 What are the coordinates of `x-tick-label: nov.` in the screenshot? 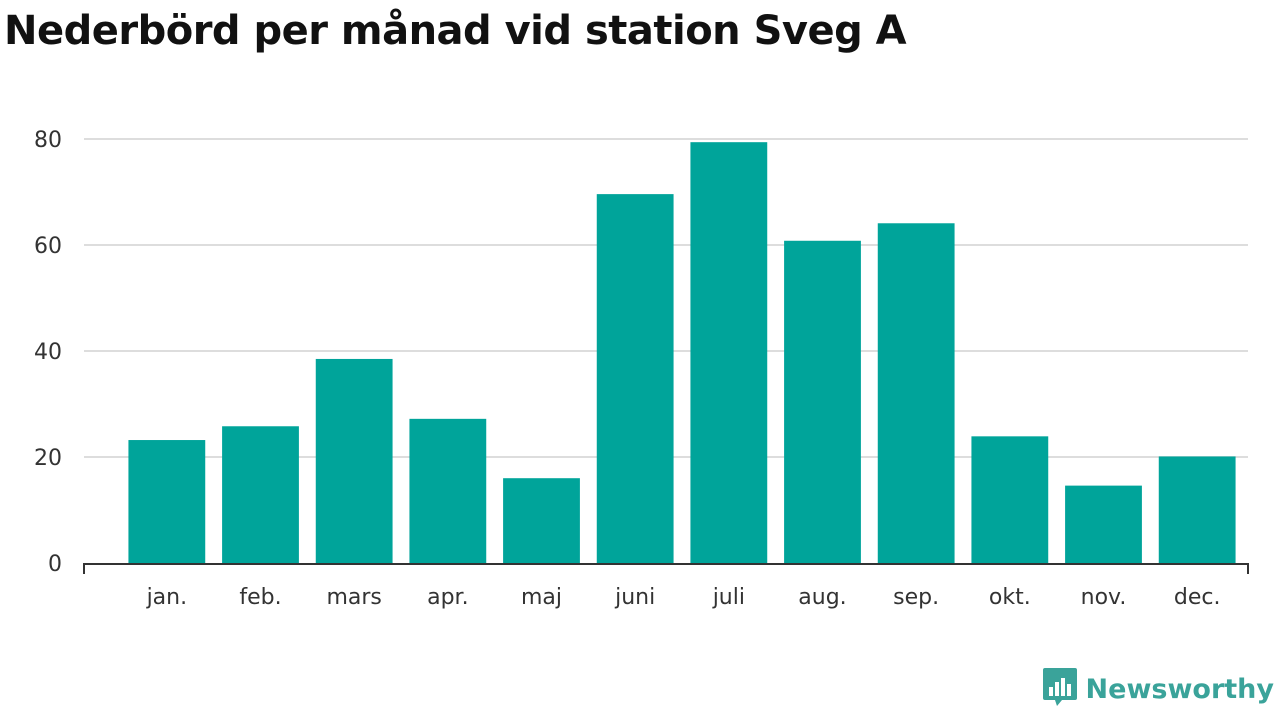 It's located at (1104, 597).